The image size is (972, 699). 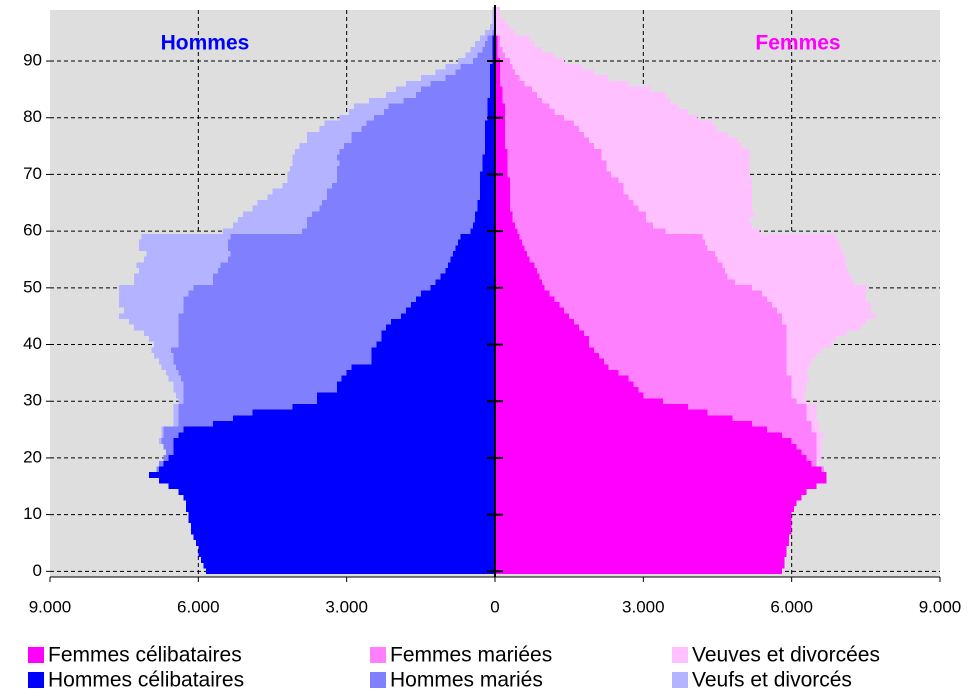 I want to click on y-tick-label: 40, so click(x=32, y=343).